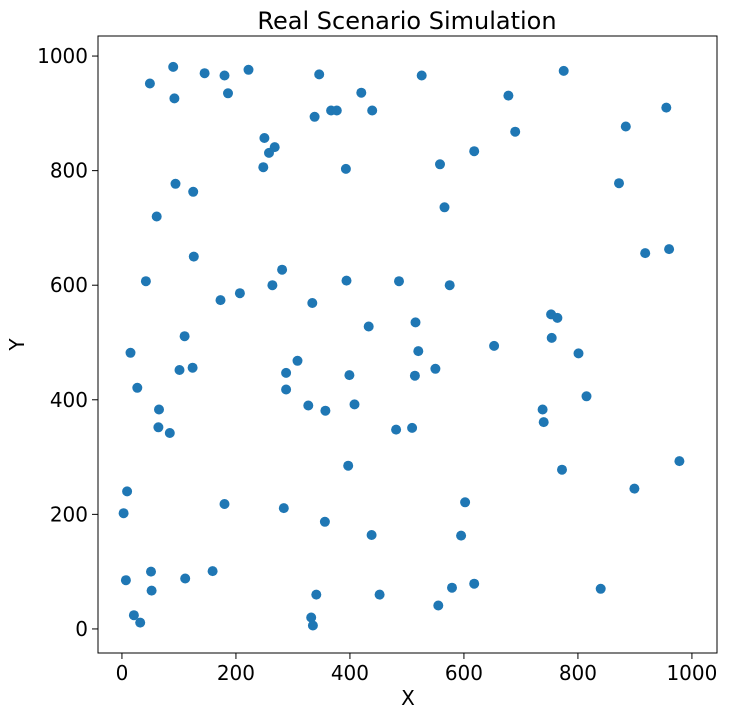  Describe the element at coordinates (69, 285) in the screenshot. I see `y-tick-label: 600` at that location.